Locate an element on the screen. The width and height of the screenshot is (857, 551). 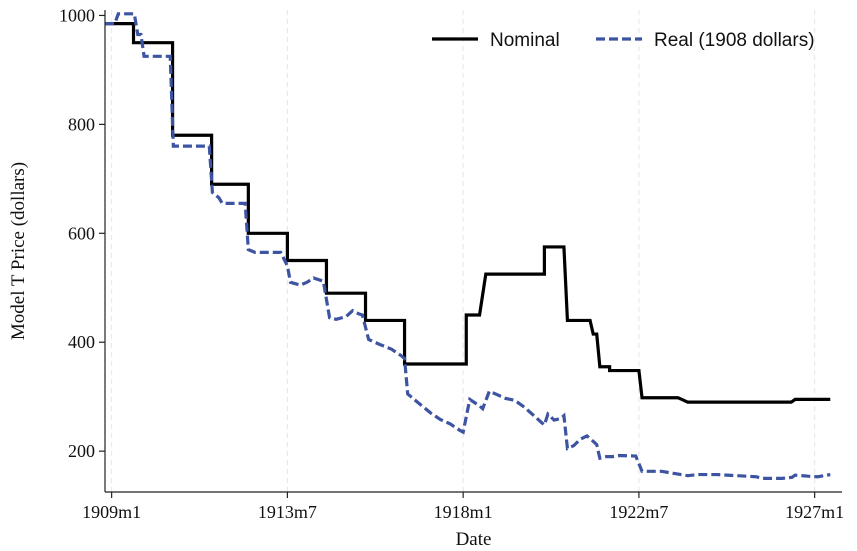
legend-label-real: Real (1908 dollars) is located at coordinates (734, 40).